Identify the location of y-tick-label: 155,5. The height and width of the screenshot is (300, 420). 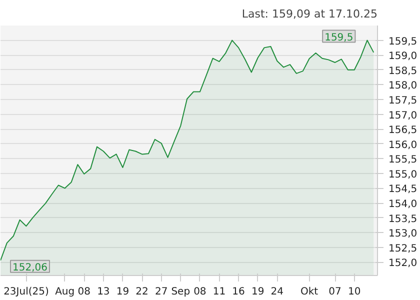
(403, 160).